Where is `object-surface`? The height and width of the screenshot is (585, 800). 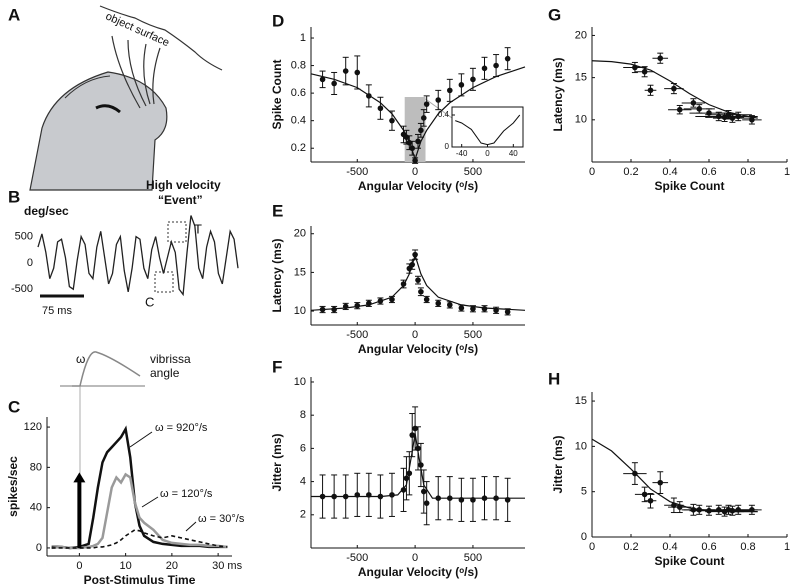 object-surface is located at coordinates (161, 38).